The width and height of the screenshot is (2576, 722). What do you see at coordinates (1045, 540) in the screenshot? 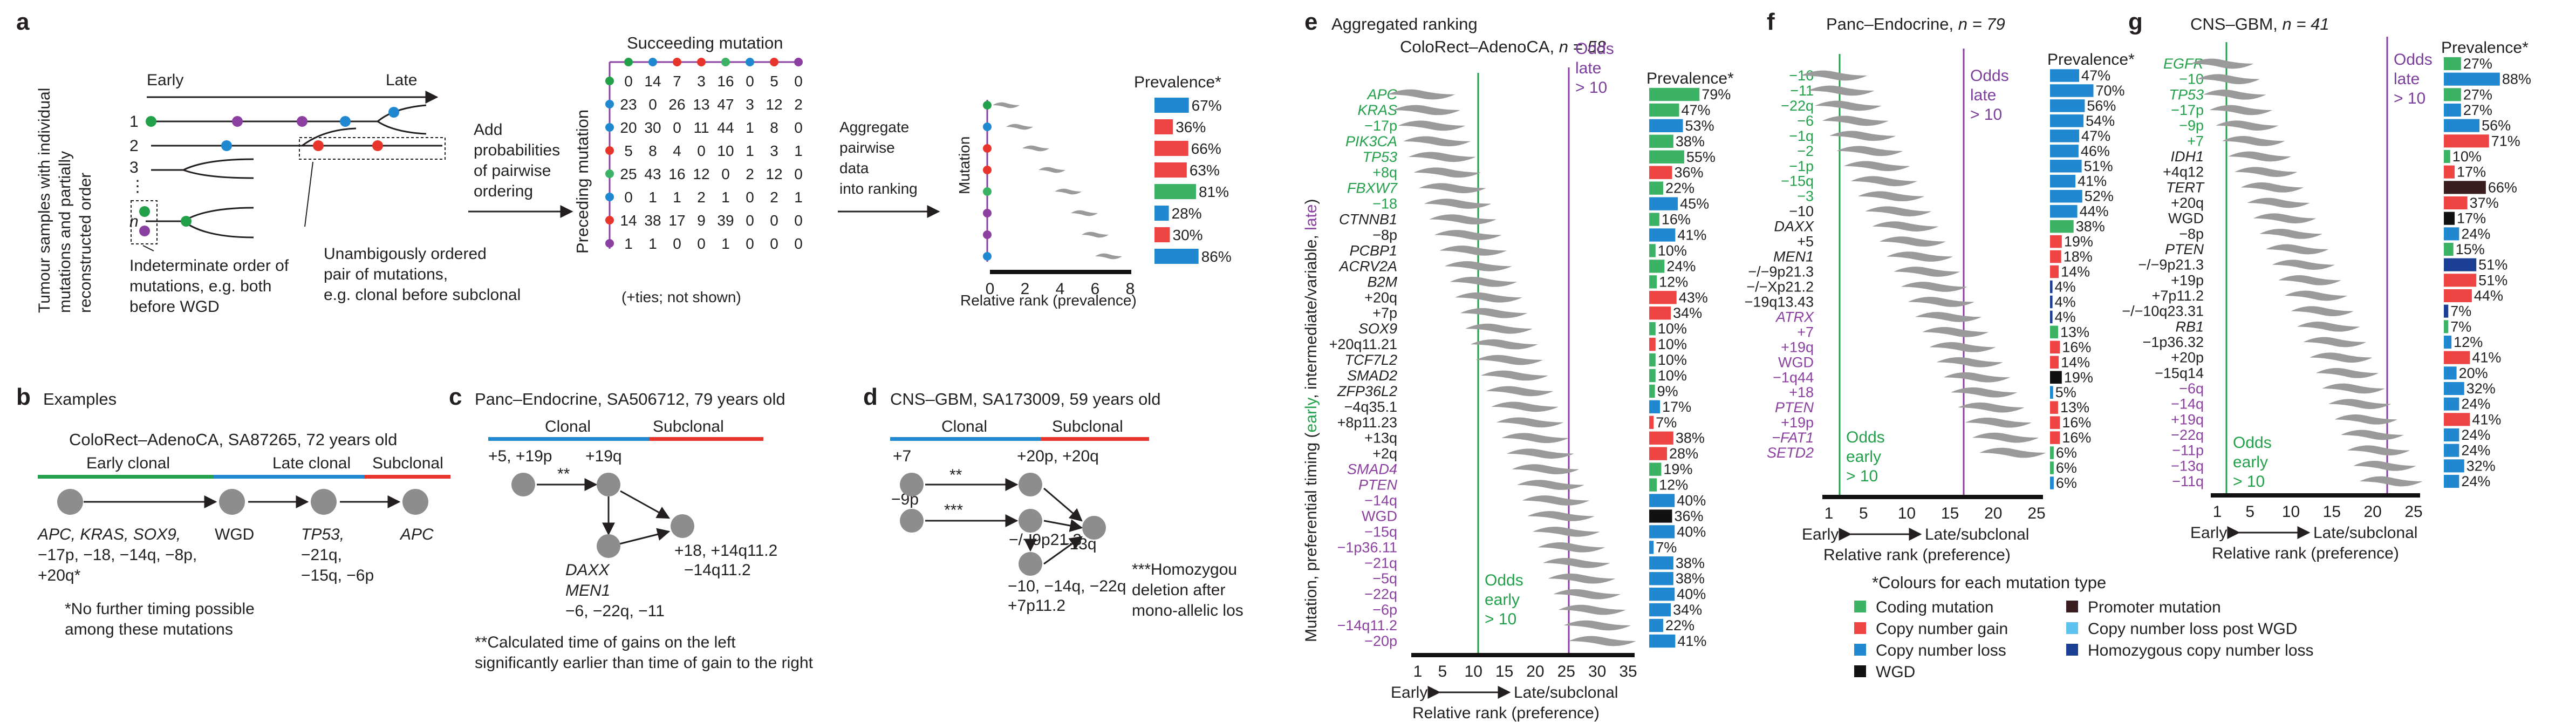
I see `d-n4: −/−9p21.3` at bounding box center [1045, 540].